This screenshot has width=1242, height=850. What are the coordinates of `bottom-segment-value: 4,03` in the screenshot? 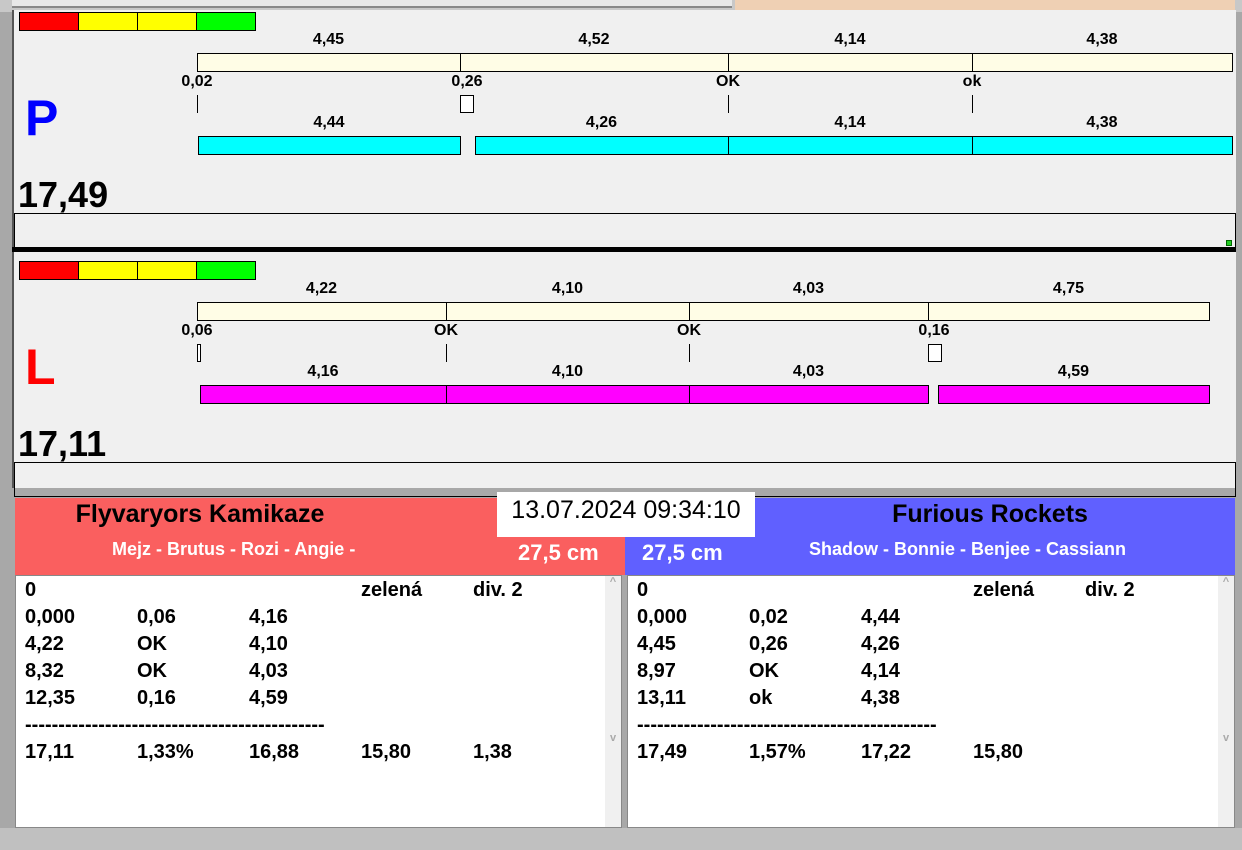 It's located at (808, 371).